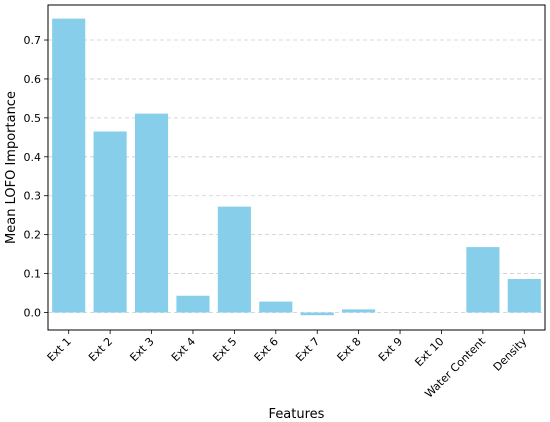 This screenshot has height=422, width=550. Describe the element at coordinates (349, 349) in the screenshot. I see `x-tick-label: Ext 8` at that location.